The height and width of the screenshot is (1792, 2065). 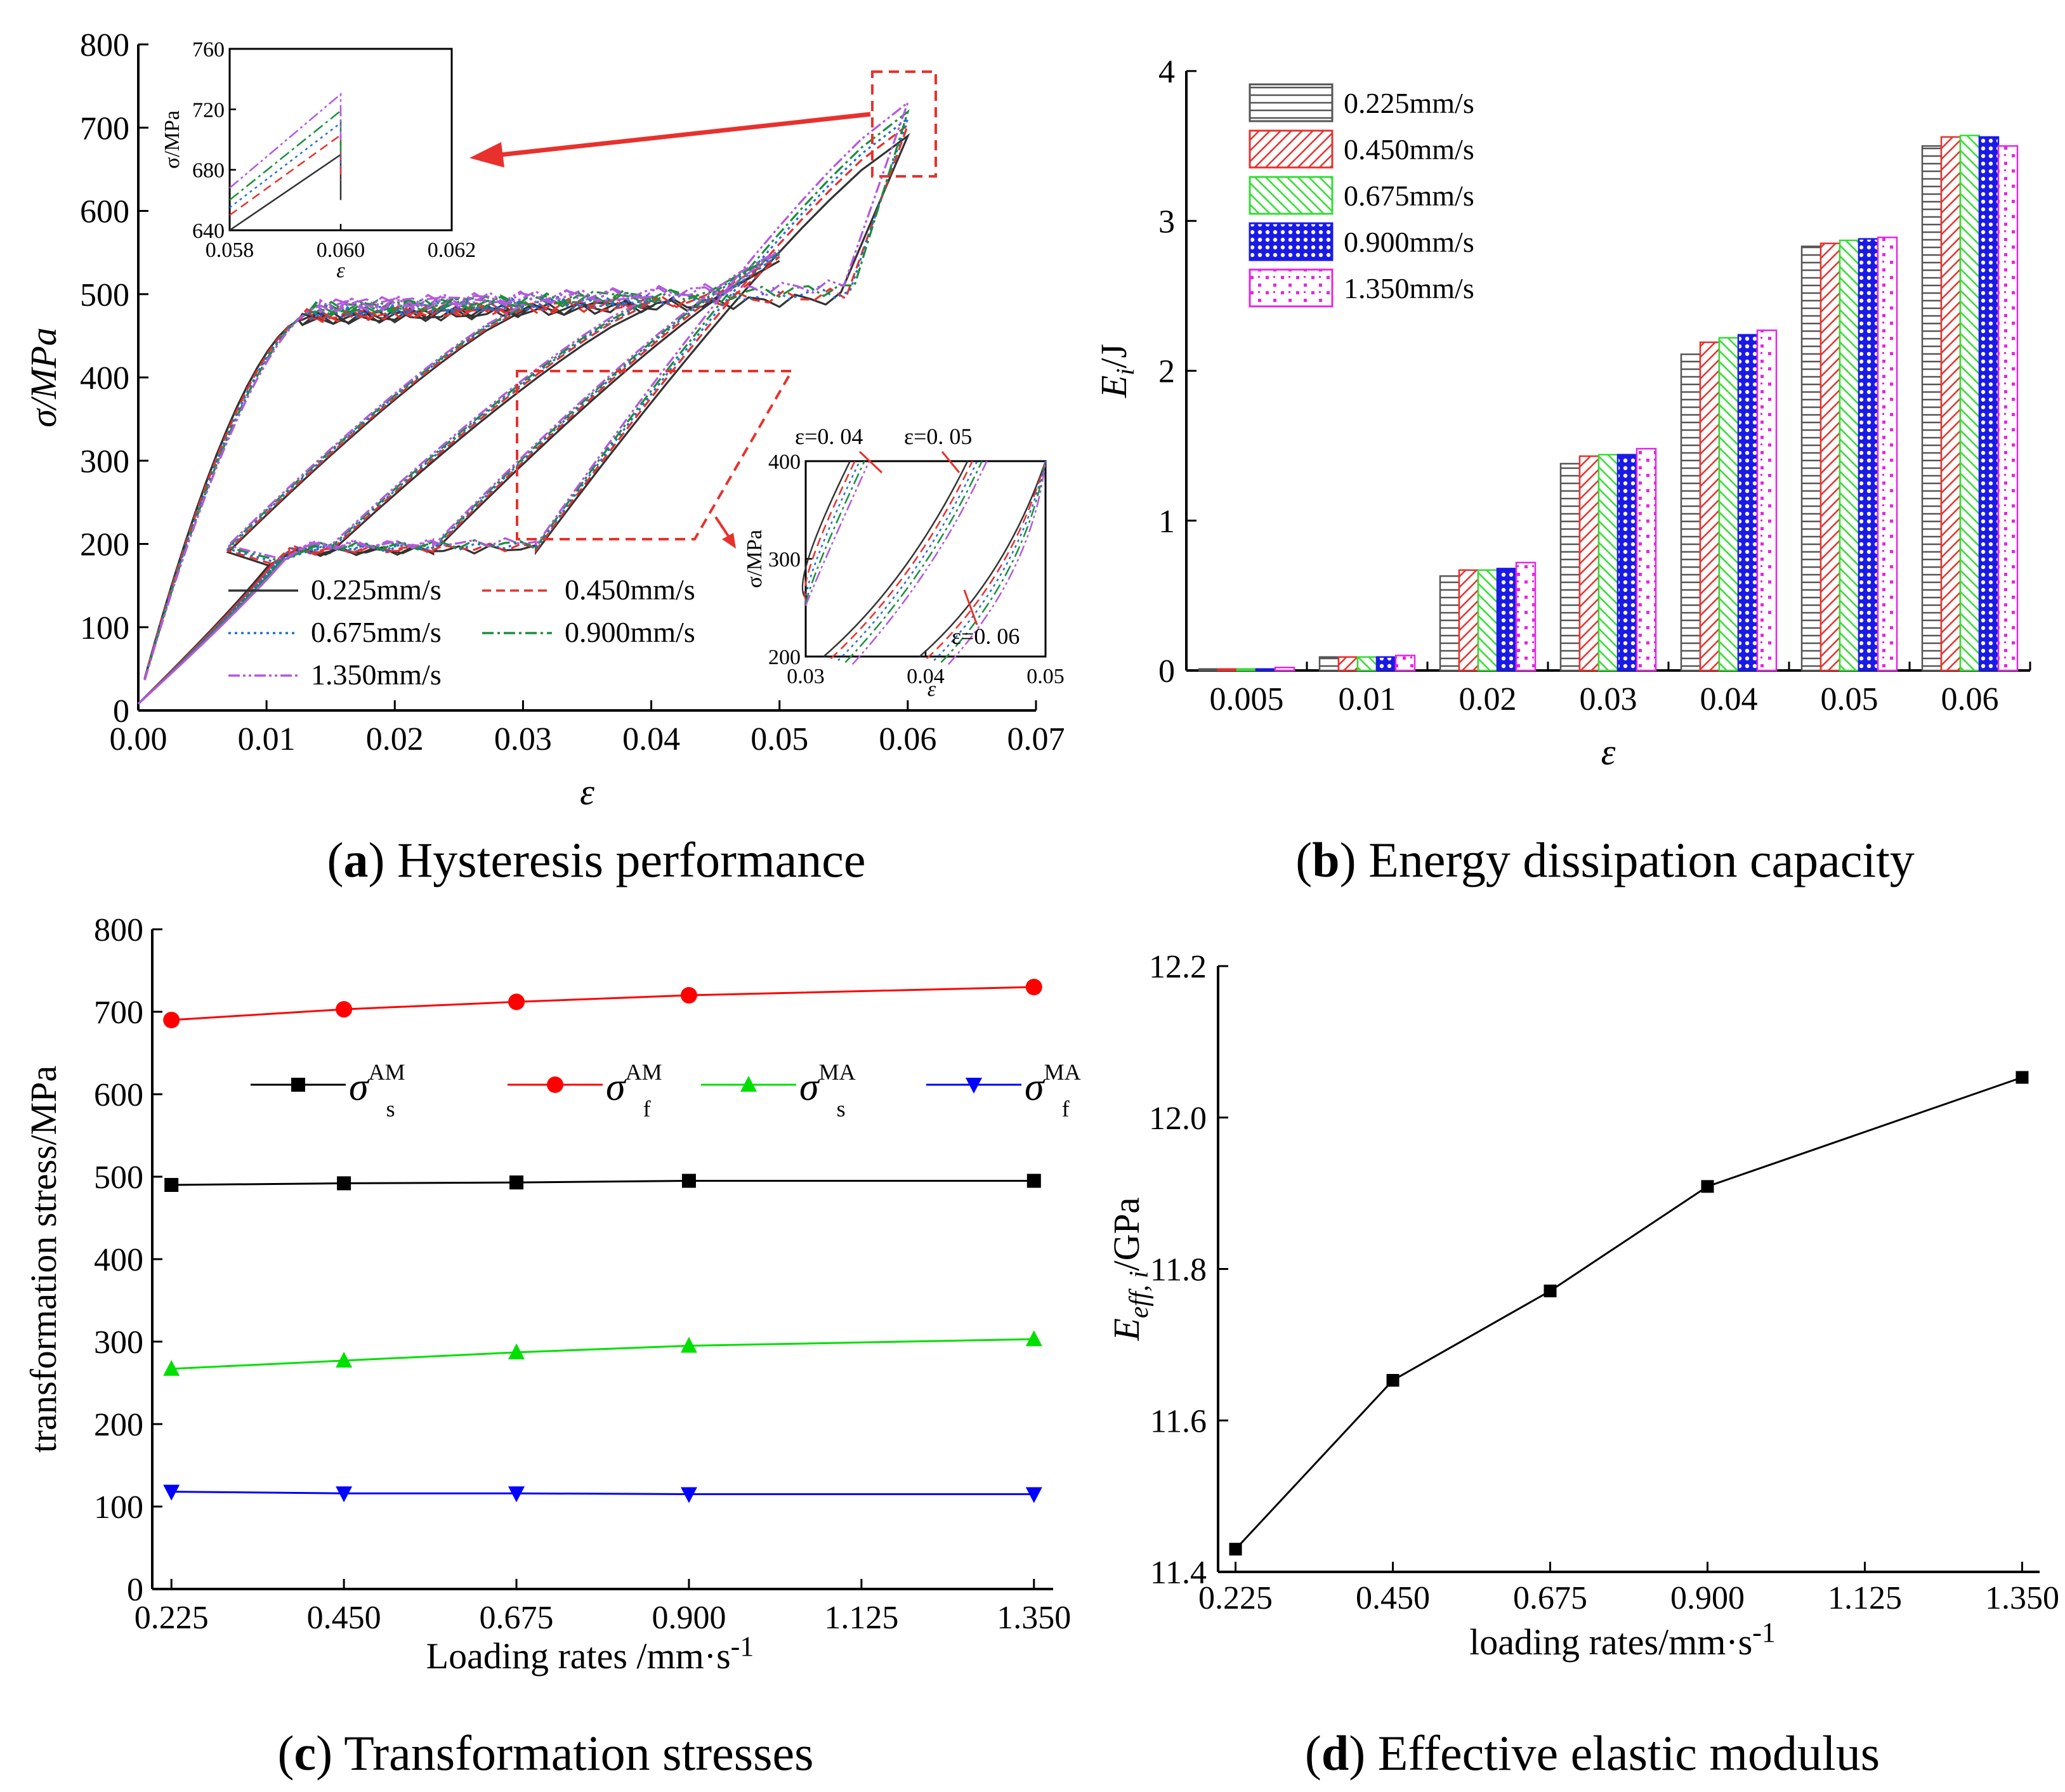 I want to click on a-arrow-bottom-head, so click(x=729, y=541).